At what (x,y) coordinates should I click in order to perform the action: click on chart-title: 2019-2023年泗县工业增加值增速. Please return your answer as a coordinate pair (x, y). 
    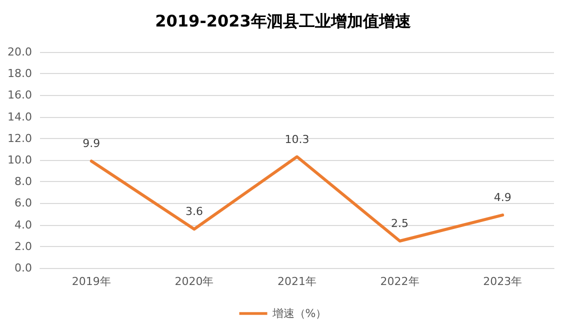
    Looking at the image, I should click on (283, 21).